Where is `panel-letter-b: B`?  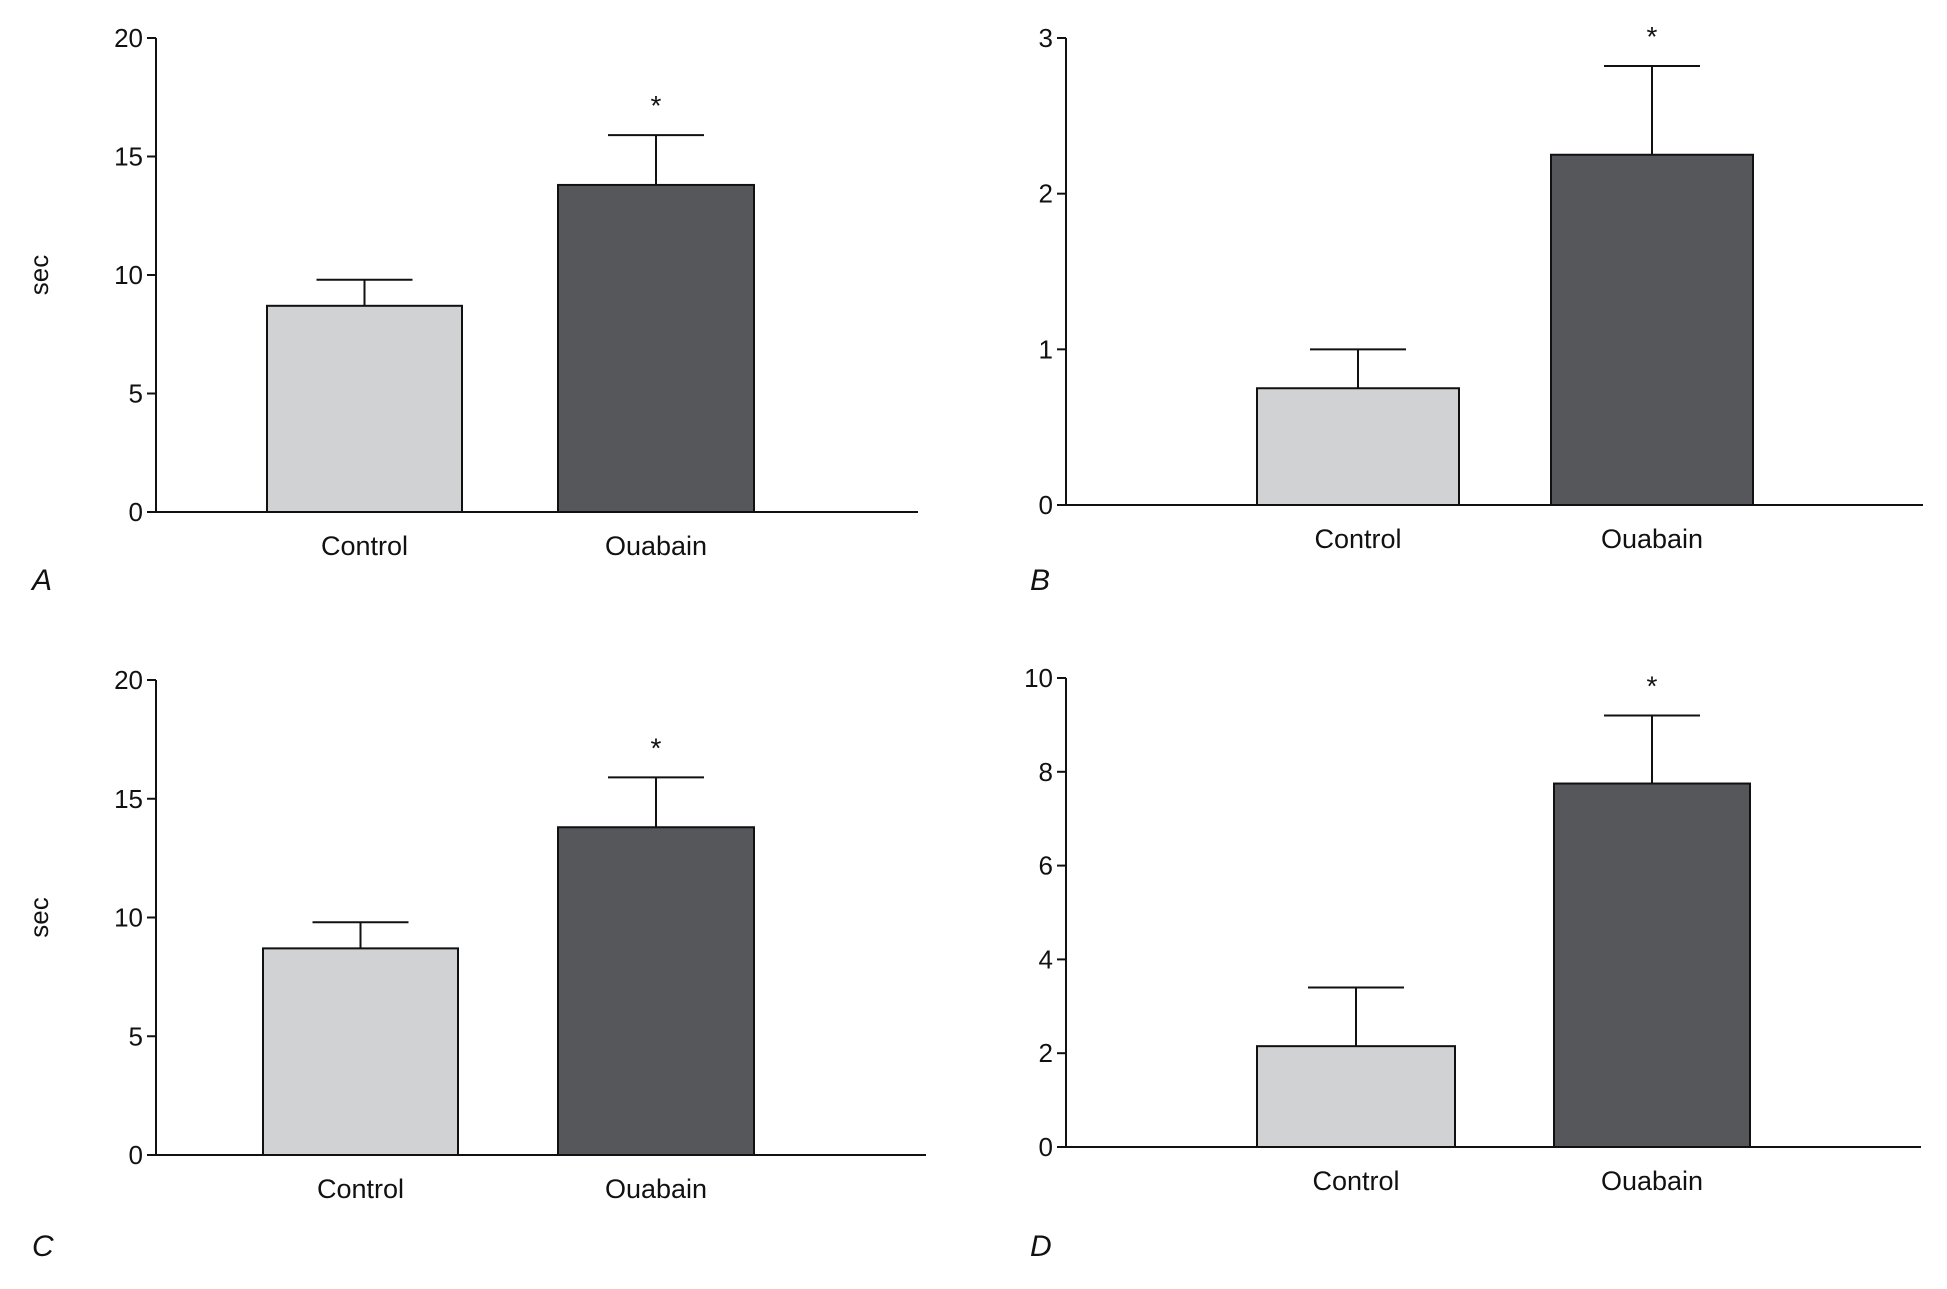
panel-letter-b: B is located at coordinates (1040, 580).